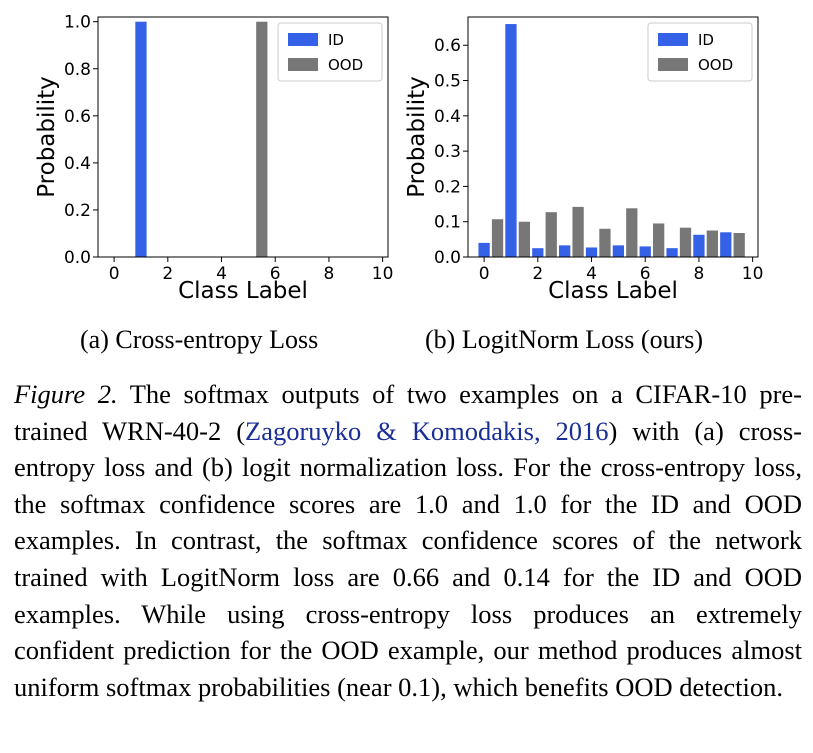 This screenshot has width=813, height=753. I want to click on figure-label: Figure 2., so click(66, 394).